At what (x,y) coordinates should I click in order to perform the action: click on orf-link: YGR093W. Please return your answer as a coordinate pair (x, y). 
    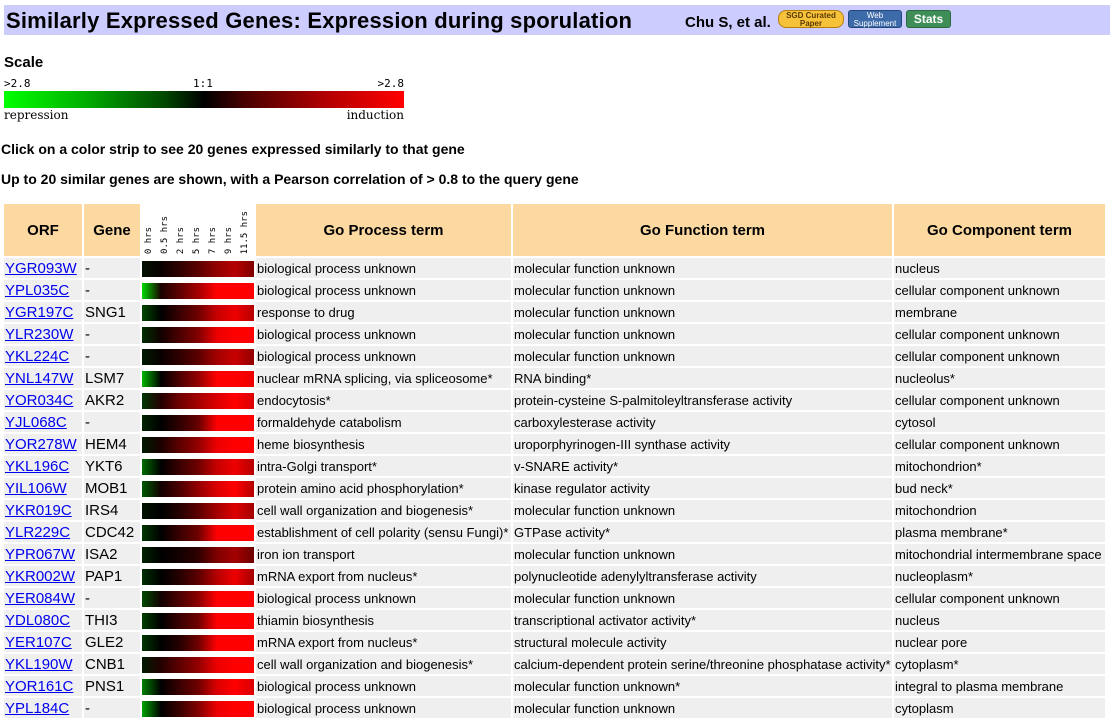
    Looking at the image, I should click on (41, 268).